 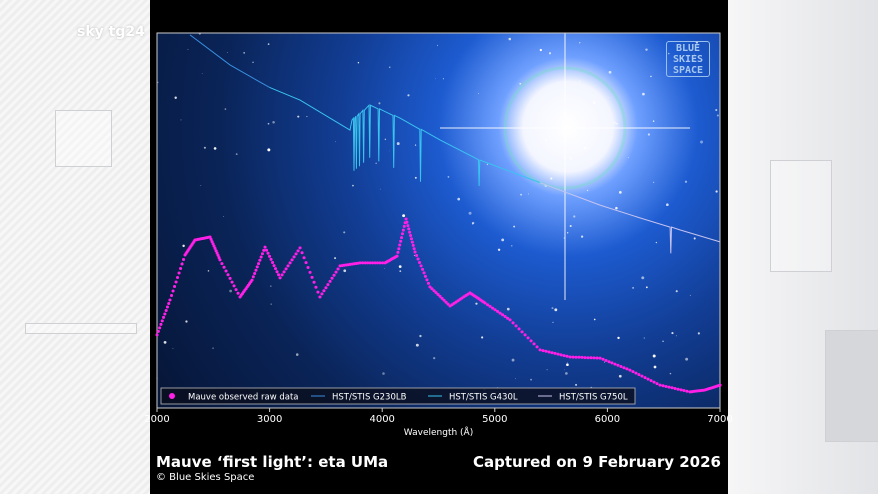 What do you see at coordinates (269, 419) in the screenshot?
I see `x-tick-label: 3000` at bounding box center [269, 419].